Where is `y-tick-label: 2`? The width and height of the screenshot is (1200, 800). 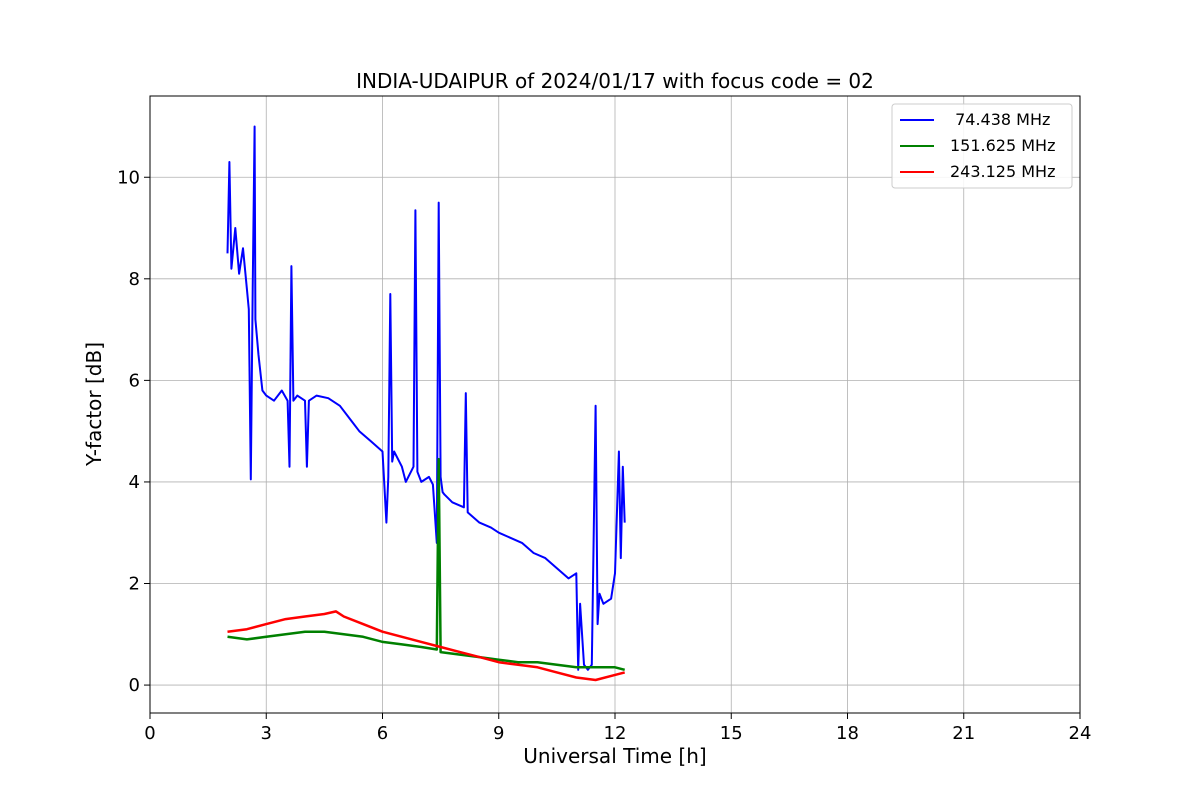
y-tick-label: 2 is located at coordinates (134, 584).